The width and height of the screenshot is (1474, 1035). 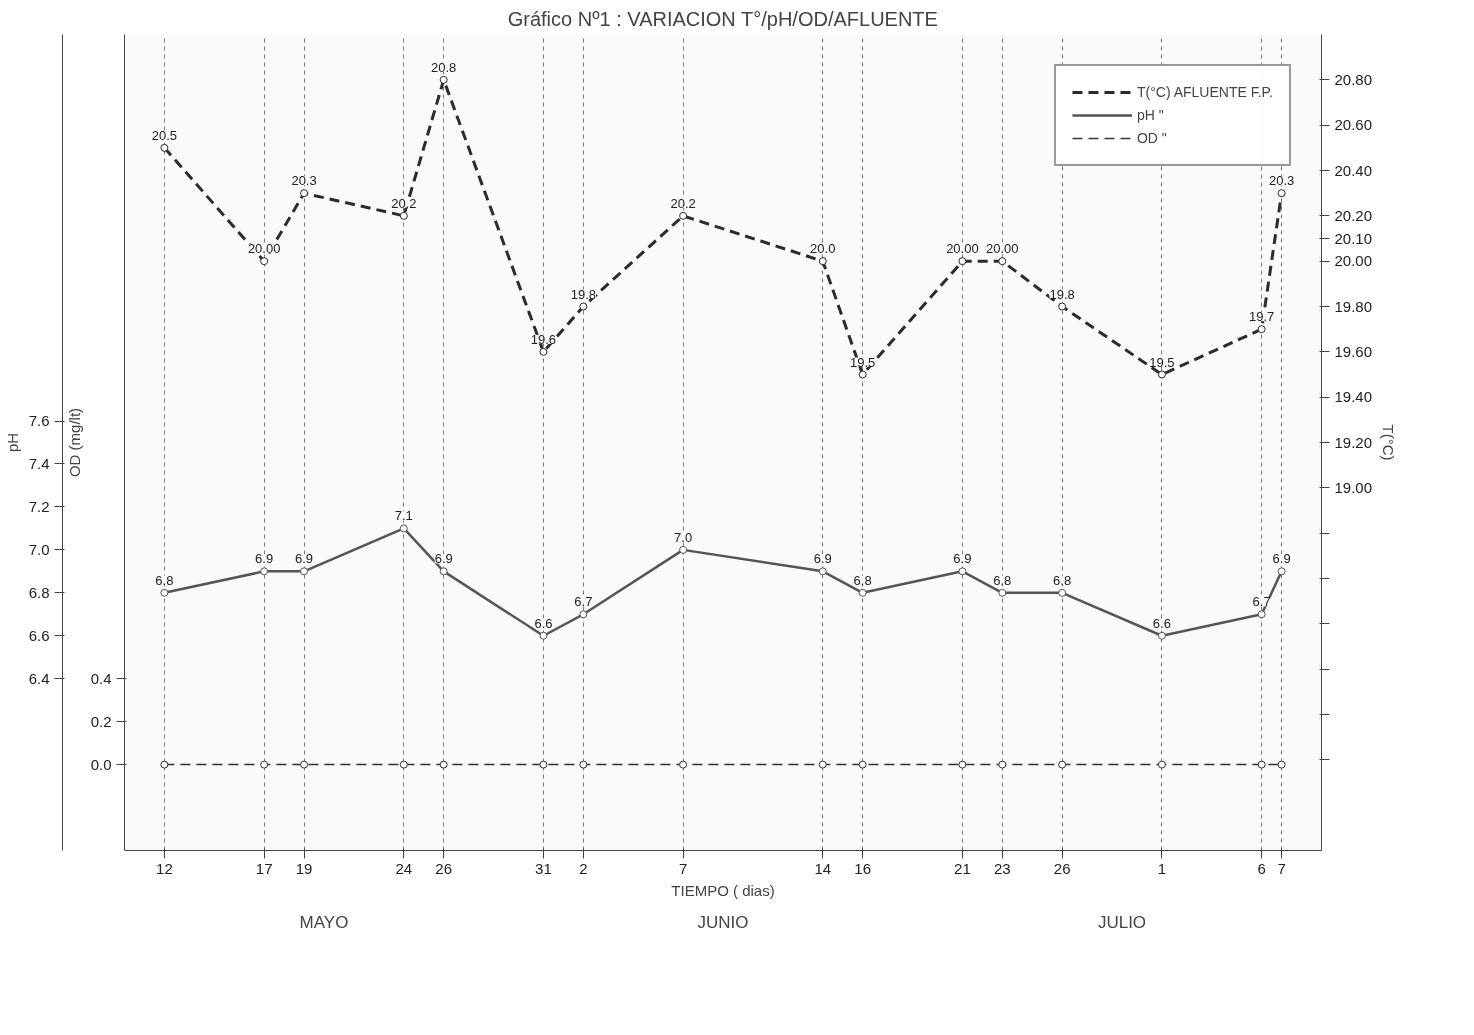 I want to click on x-tick-label: 14, so click(x=823, y=868).